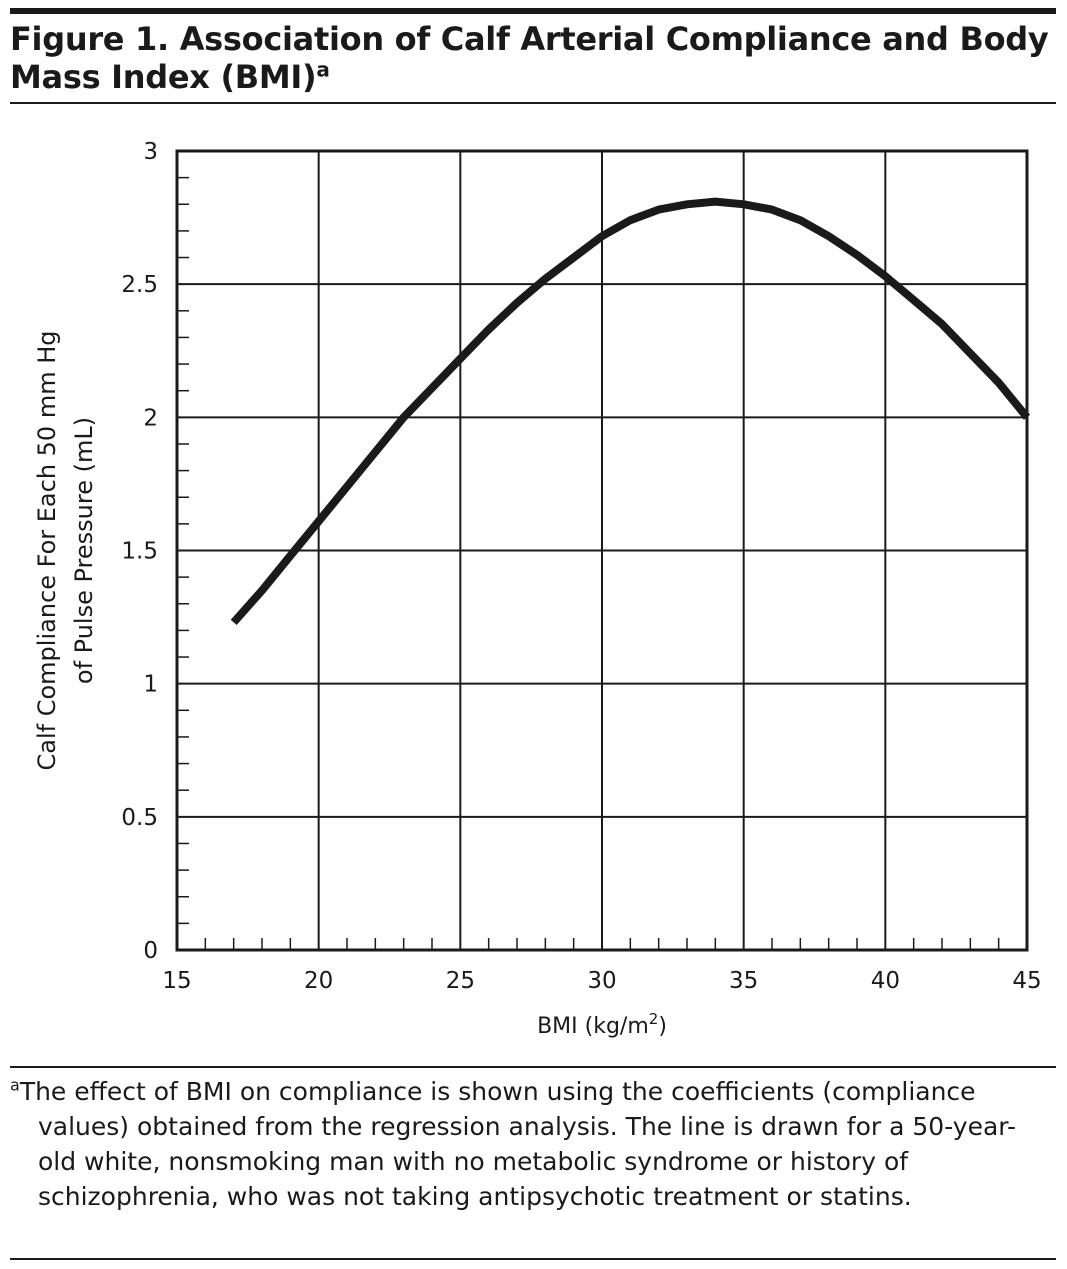  Describe the element at coordinates (139, 818) in the screenshot. I see `y-tick-label: 0.5` at that location.